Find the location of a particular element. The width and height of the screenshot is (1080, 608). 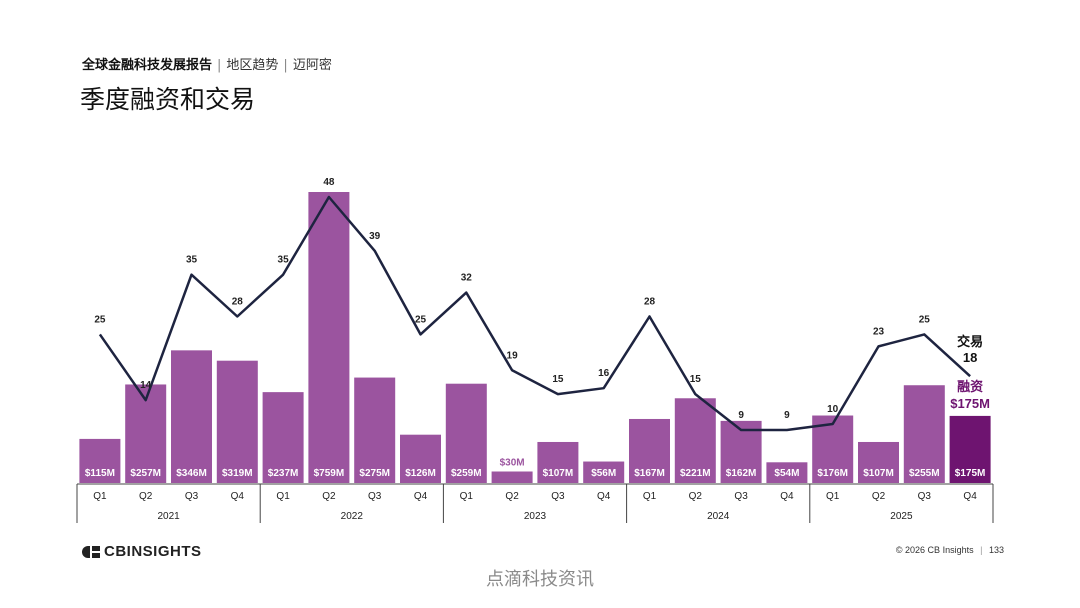

bar-value-label: $162M is located at coordinates (741, 473).